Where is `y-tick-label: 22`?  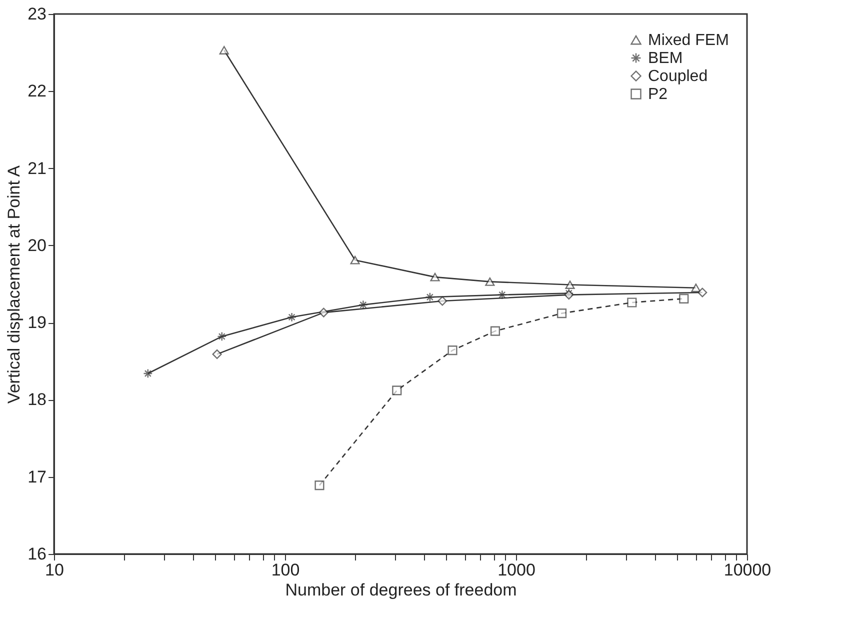
y-tick-label: 22 is located at coordinates (37, 91).